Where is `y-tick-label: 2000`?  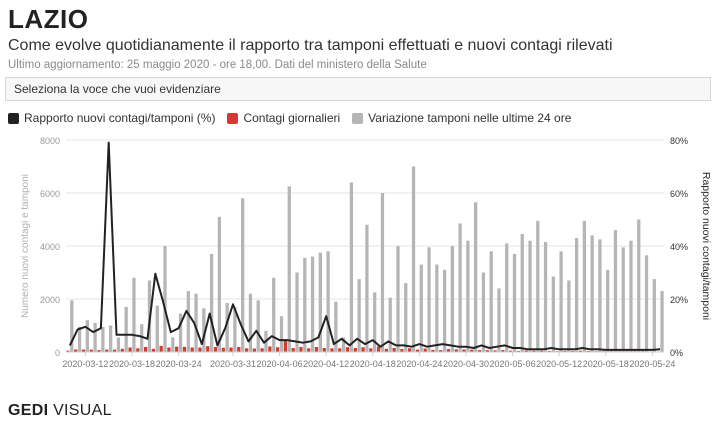
y-tick-label: 2000 is located at coordinates (50, 300).